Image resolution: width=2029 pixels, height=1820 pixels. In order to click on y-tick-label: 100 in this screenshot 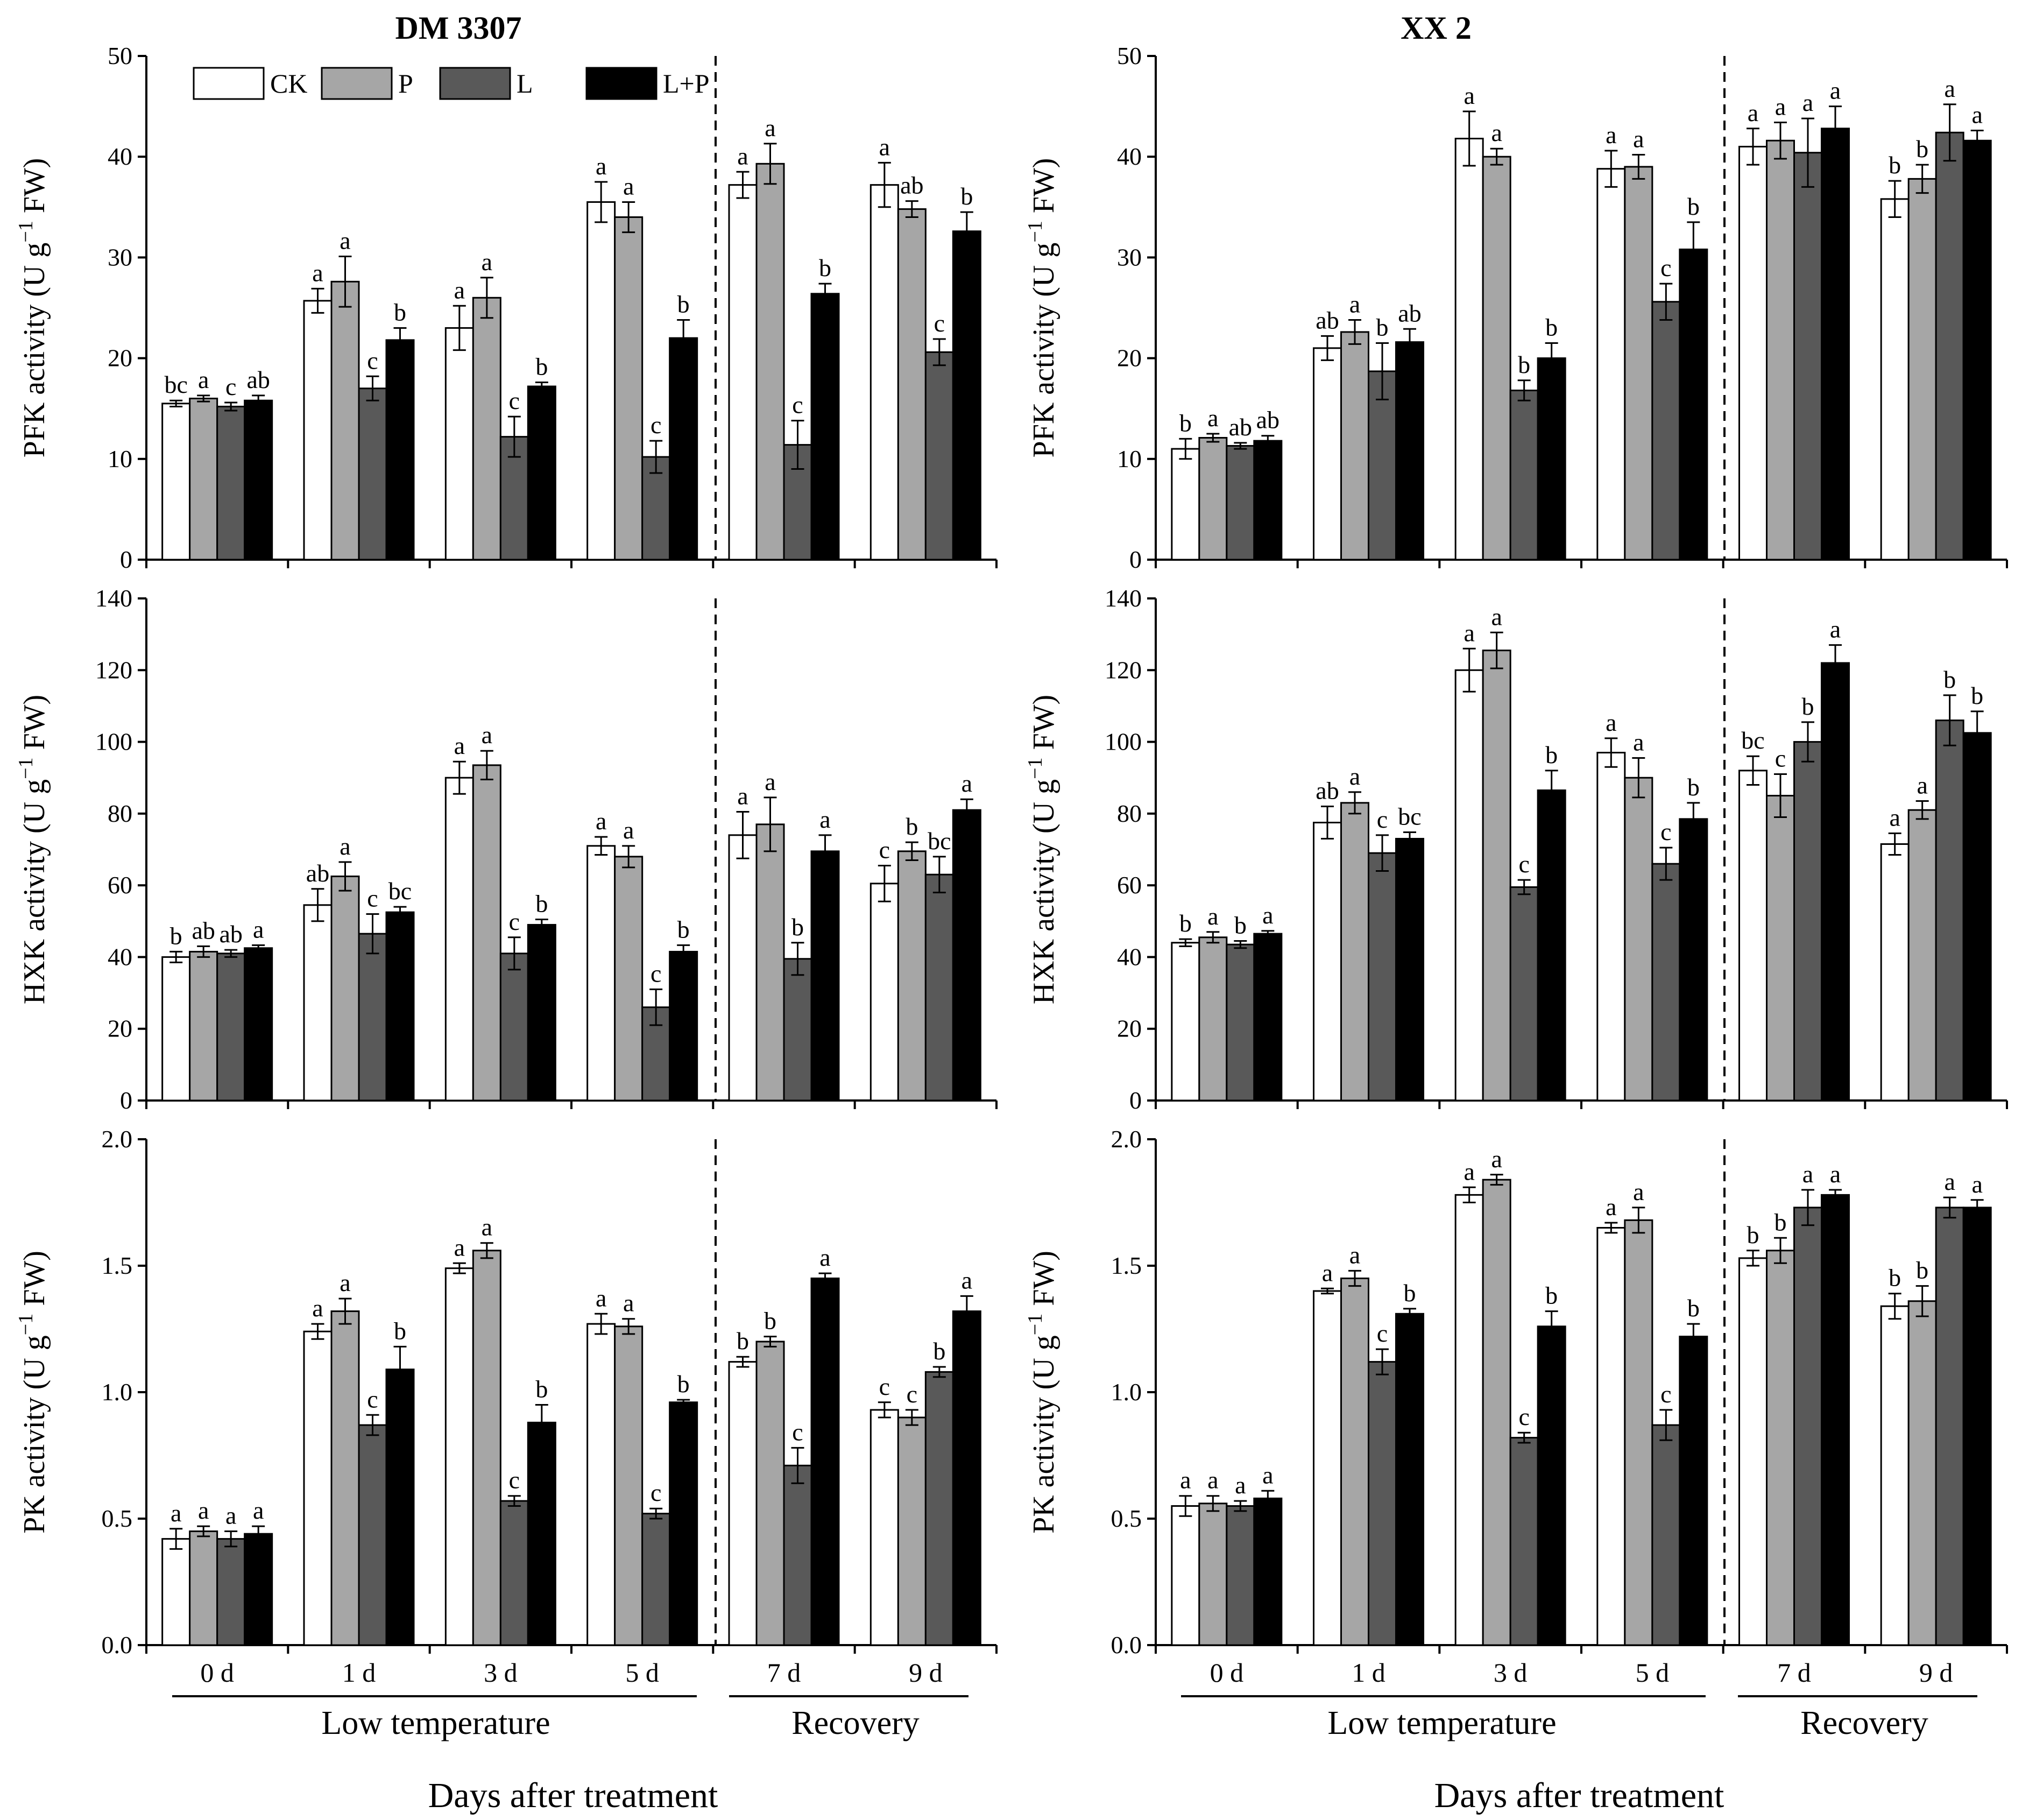, I will do `click(1123, 742)`.